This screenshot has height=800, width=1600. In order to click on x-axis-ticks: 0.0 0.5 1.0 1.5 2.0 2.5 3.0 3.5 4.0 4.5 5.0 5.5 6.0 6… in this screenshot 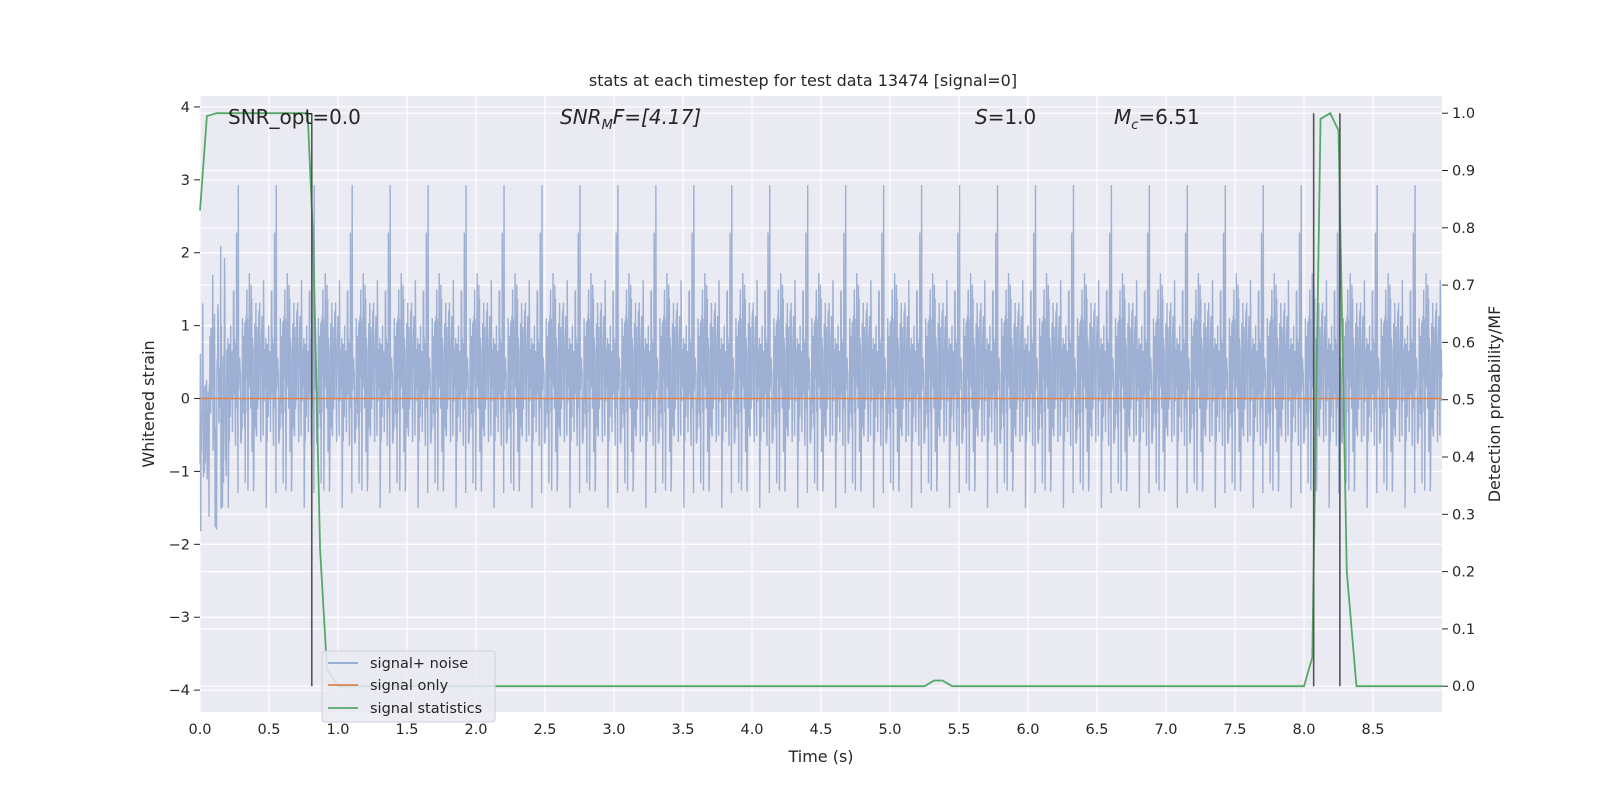, I will do `click(786, 730)`.